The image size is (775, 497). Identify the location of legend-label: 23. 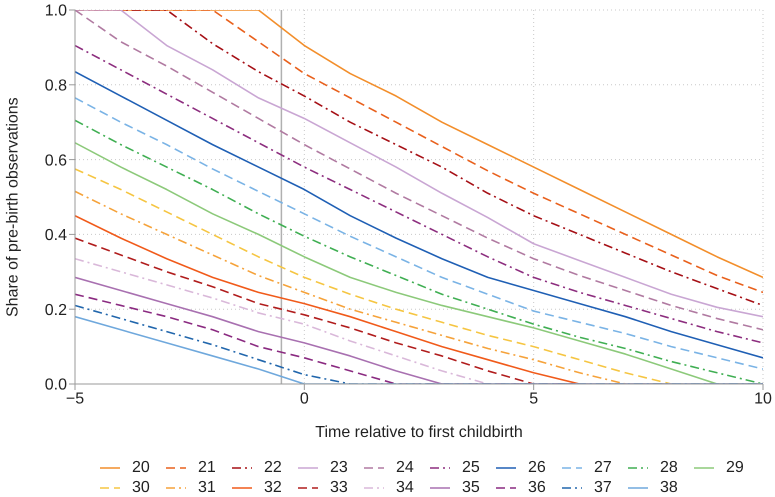
(339, 468).